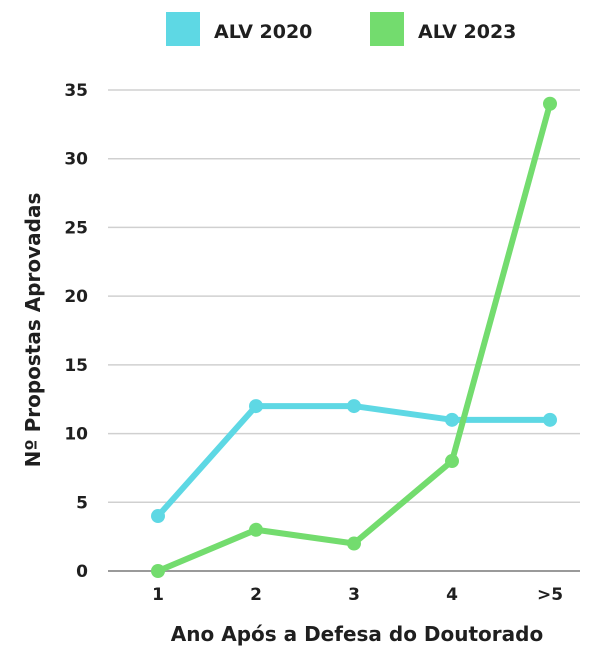 This screenshot has width=596, height=648. What do you see at coordinates (76, 91) in the screenshot?
I see `y-tick-label: 35` at bounding box center [76, 91].